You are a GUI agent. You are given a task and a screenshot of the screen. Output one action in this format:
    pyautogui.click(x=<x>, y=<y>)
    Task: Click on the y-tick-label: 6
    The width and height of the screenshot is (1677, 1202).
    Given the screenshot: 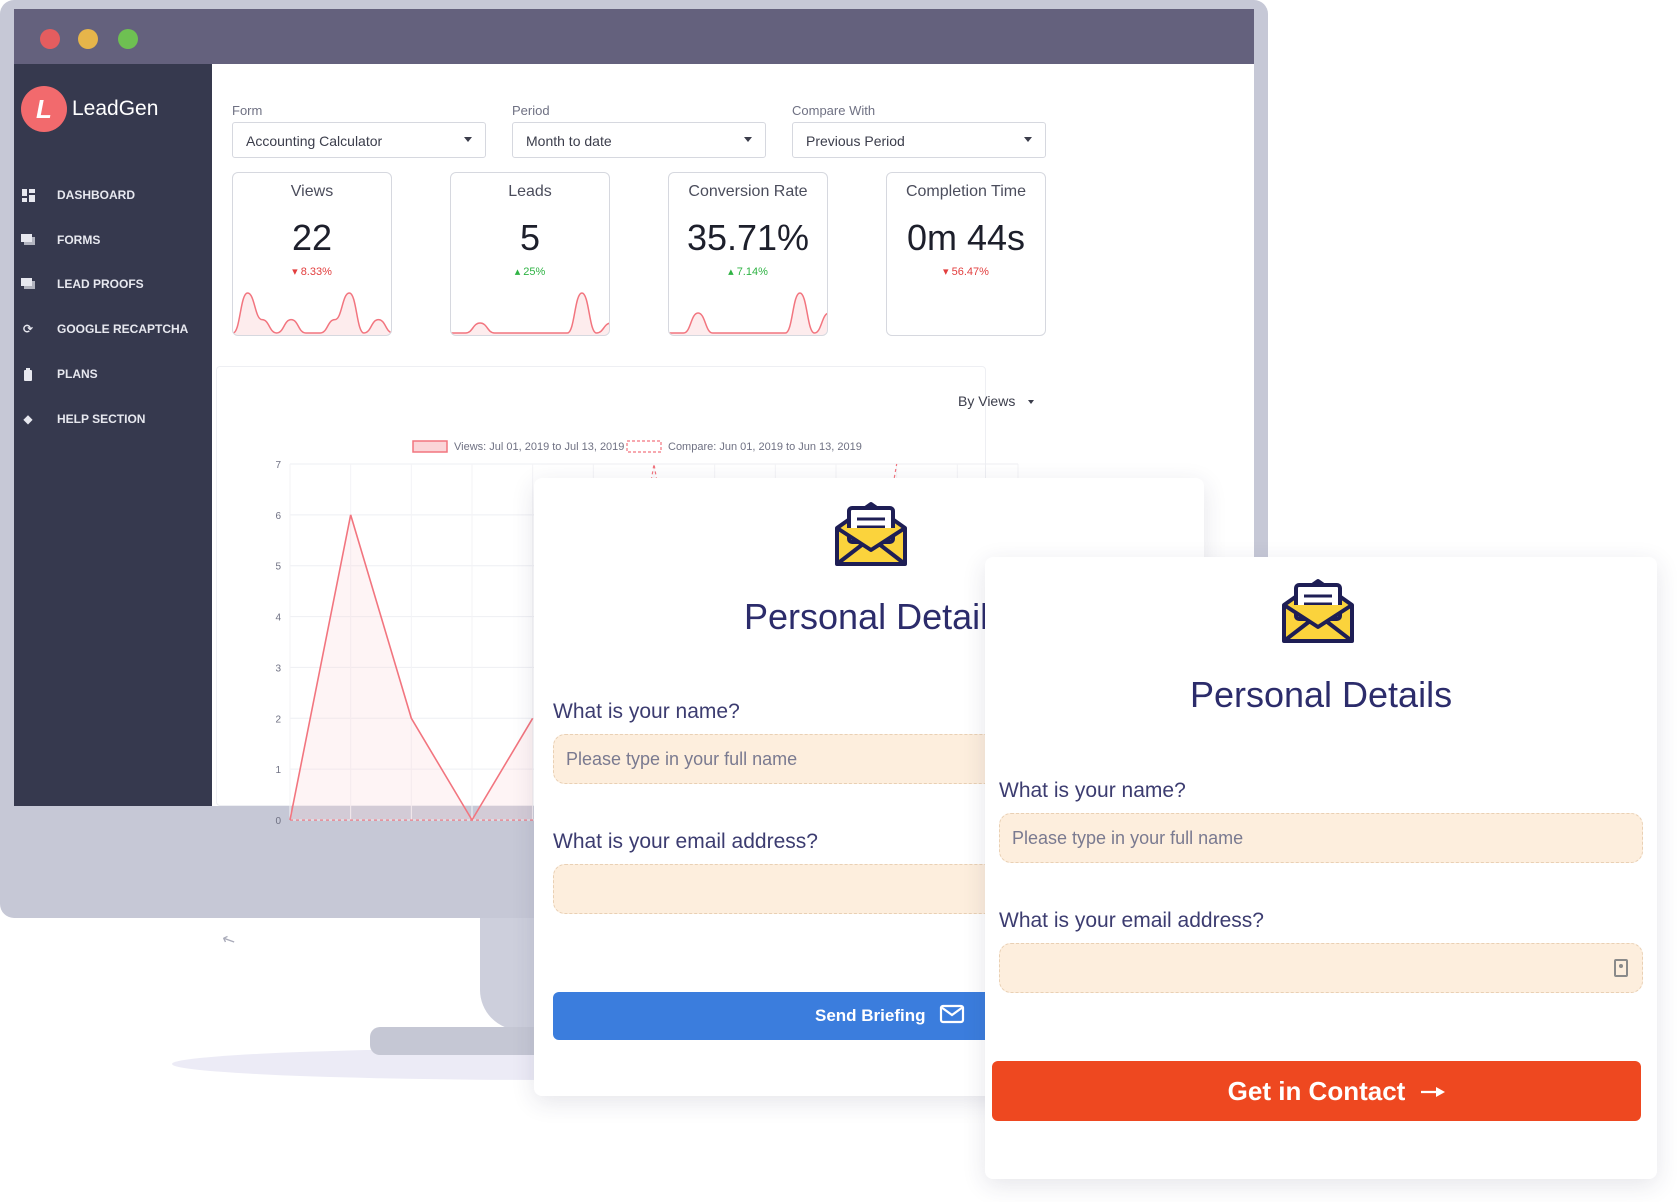 What is the action you would take?
    pyautogui.click(x=278, y=516)
    